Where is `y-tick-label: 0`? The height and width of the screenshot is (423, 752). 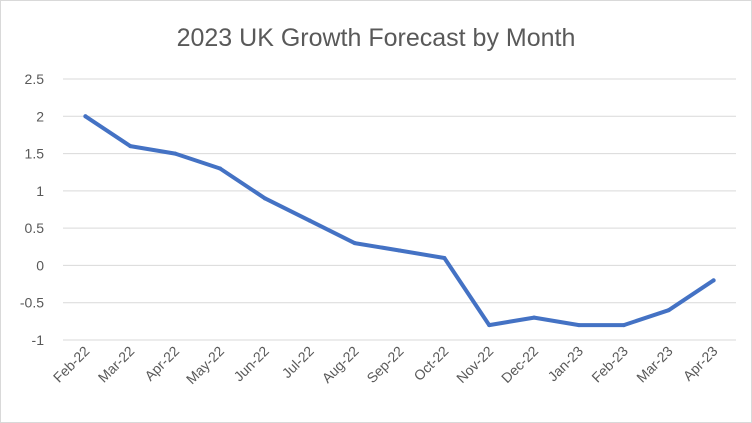 y-tick-label: 0 is located at coordinates (40, 265).